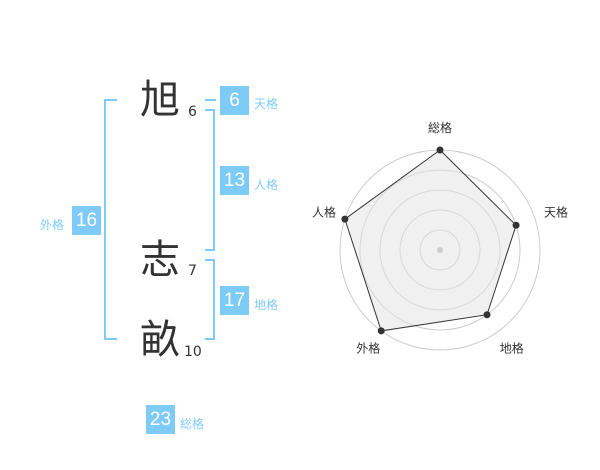 The height and width of the screenshot is (470, 600). Describe the element at coordinates (192, 112) in the screenshot. I see `stroke-count-1: 6` at that location.